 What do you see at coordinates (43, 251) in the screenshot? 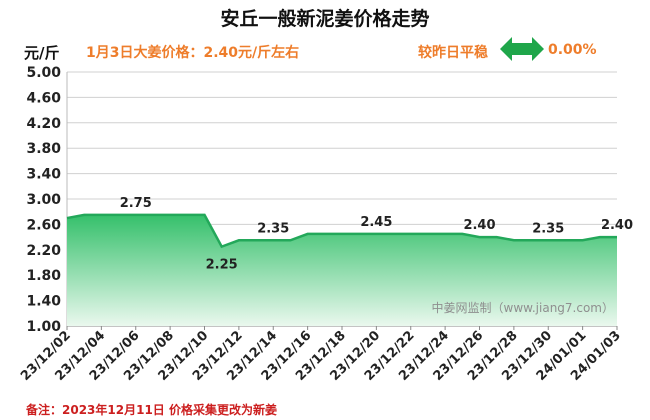
I see `y-tick-label: 2.20` at bounding box center [43, 251].